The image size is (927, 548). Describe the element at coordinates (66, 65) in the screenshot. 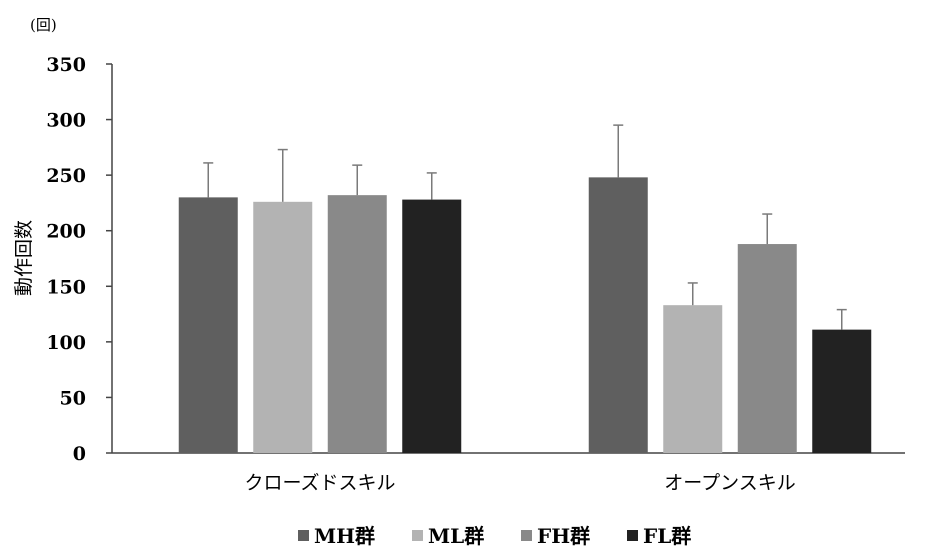

I see `y-tick-label: 350` at that location.